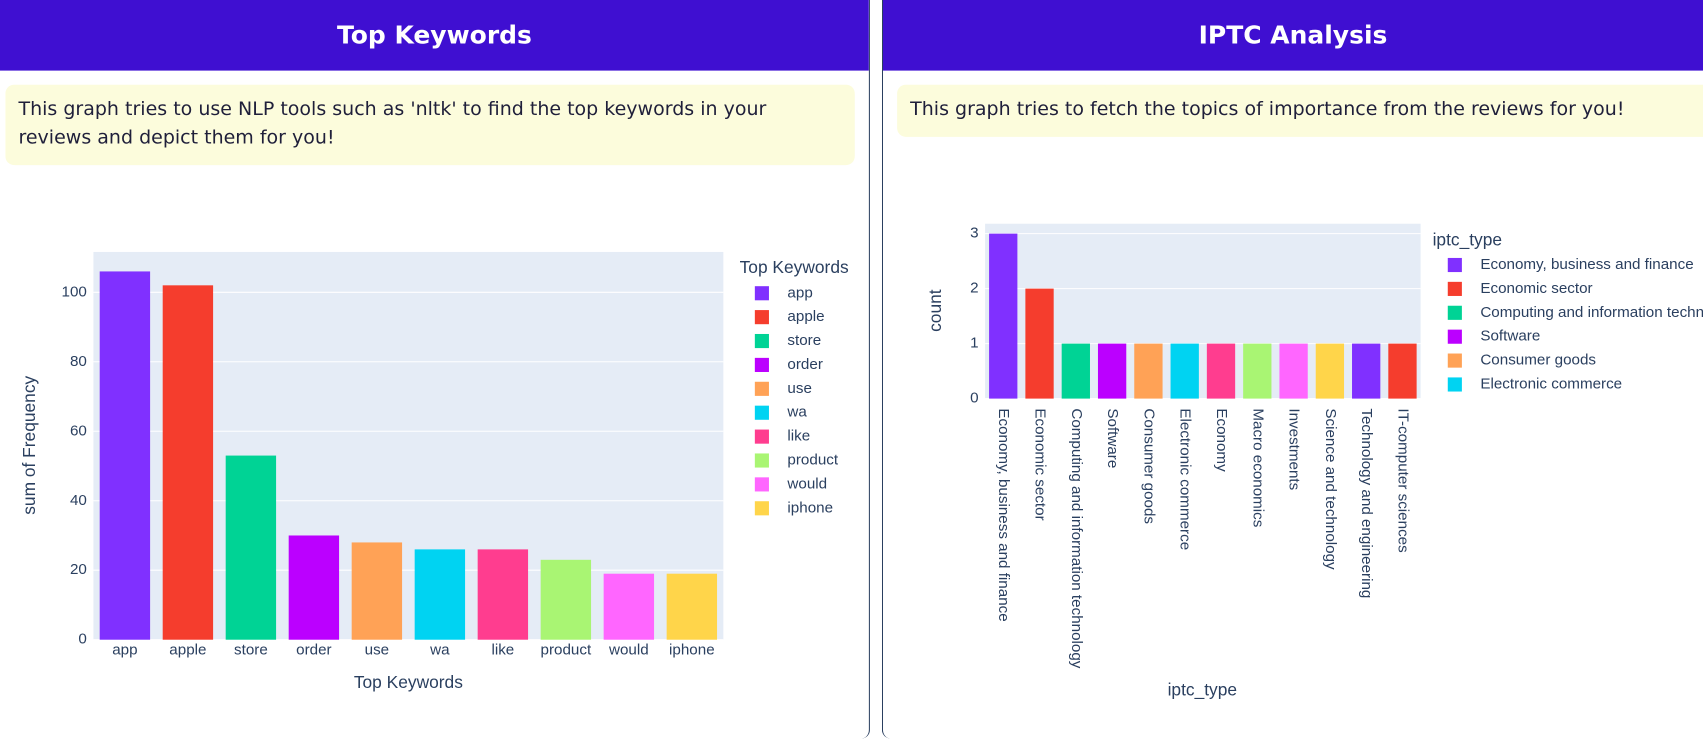 The width and height of the screenshot is (1703, 741). What do you see at coordinates (434, 35) in the screenshot?
I see `panel-title: Top Keywords` at bounding box center [434, 35].